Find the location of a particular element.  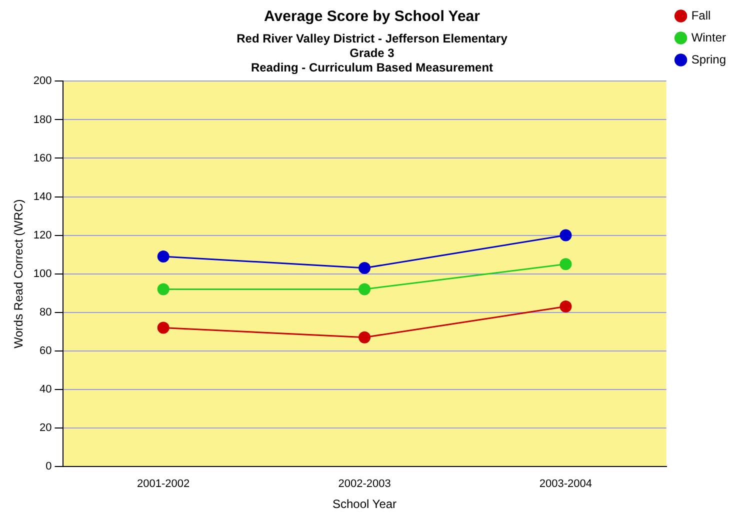

y-tick-label: 40 is located at coordinates (46, 389).